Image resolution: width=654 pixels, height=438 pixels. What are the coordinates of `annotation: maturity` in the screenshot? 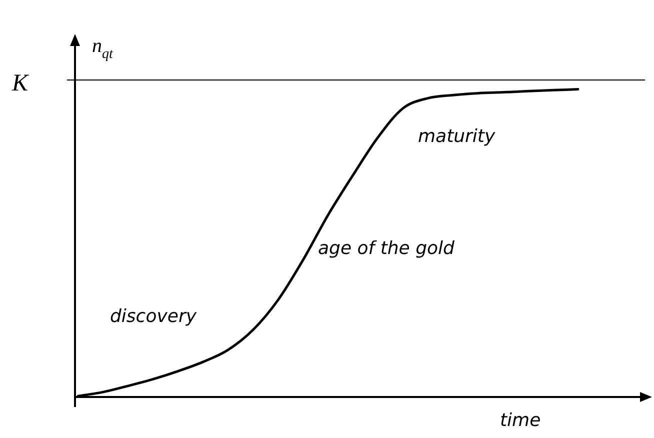 It's located at (457, 136).